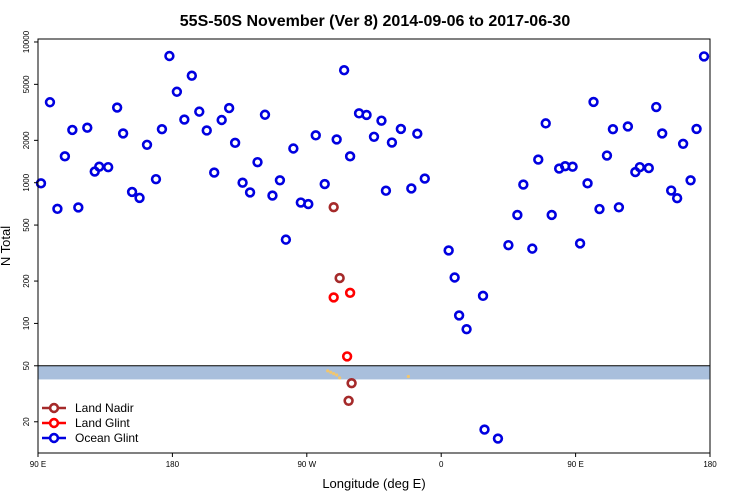 The image size is (750, 500). I want to click on x-tick-label: 90 E, so click(38, 464).